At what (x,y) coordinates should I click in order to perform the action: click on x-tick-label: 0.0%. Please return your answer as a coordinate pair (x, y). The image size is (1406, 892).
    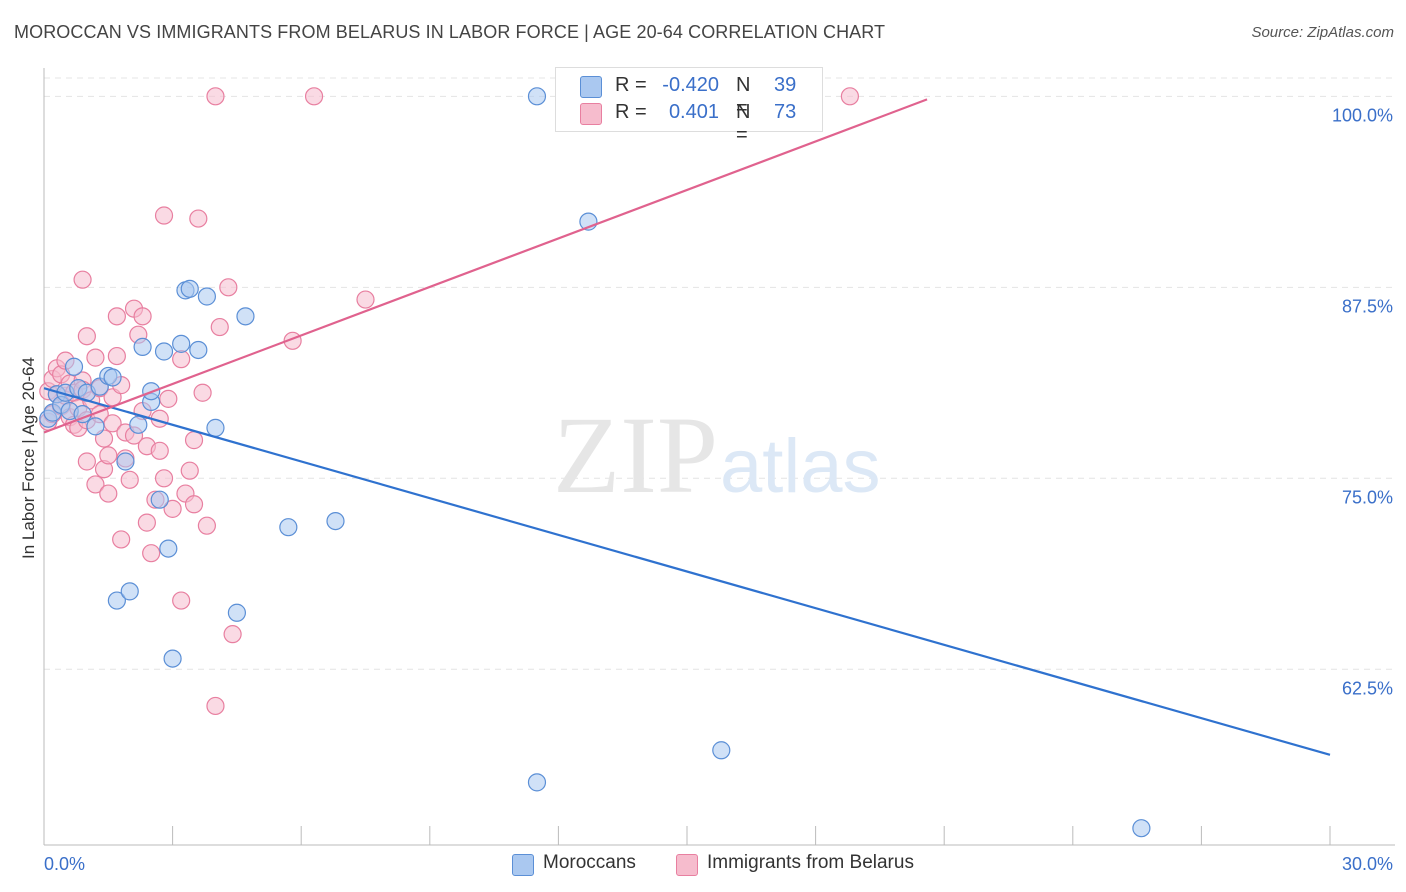
    Looking at the image, I should click on (64, 864).